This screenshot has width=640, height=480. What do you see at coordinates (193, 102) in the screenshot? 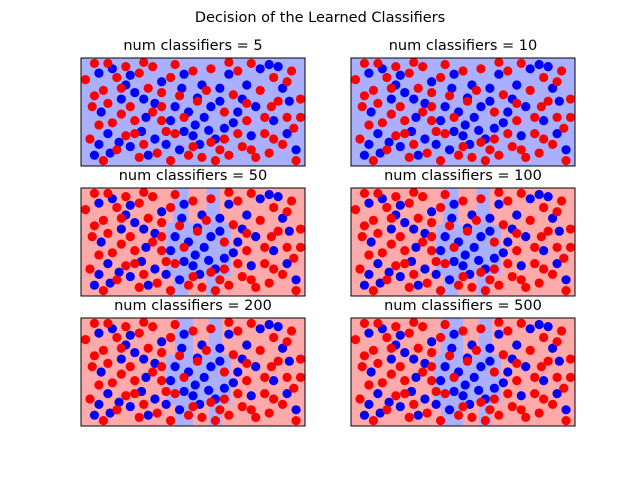
I see `subplot: num classifiers = 5` at bounding box center [193, 102].